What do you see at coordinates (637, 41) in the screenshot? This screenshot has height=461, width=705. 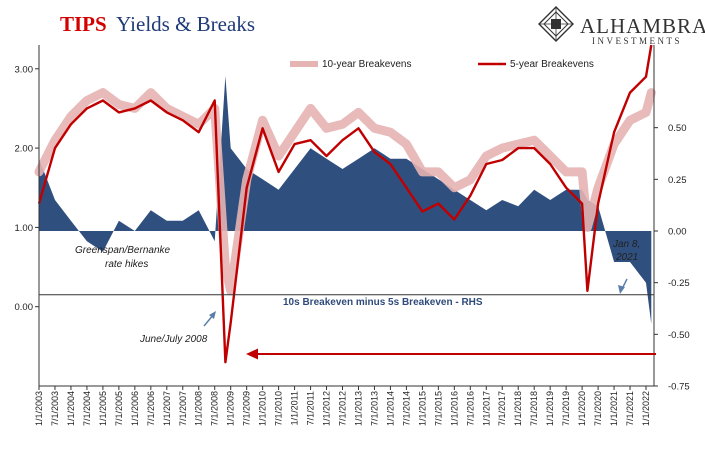 I see `logo-subtitle: INVESTMENTS` at bounding box center [637, 41].